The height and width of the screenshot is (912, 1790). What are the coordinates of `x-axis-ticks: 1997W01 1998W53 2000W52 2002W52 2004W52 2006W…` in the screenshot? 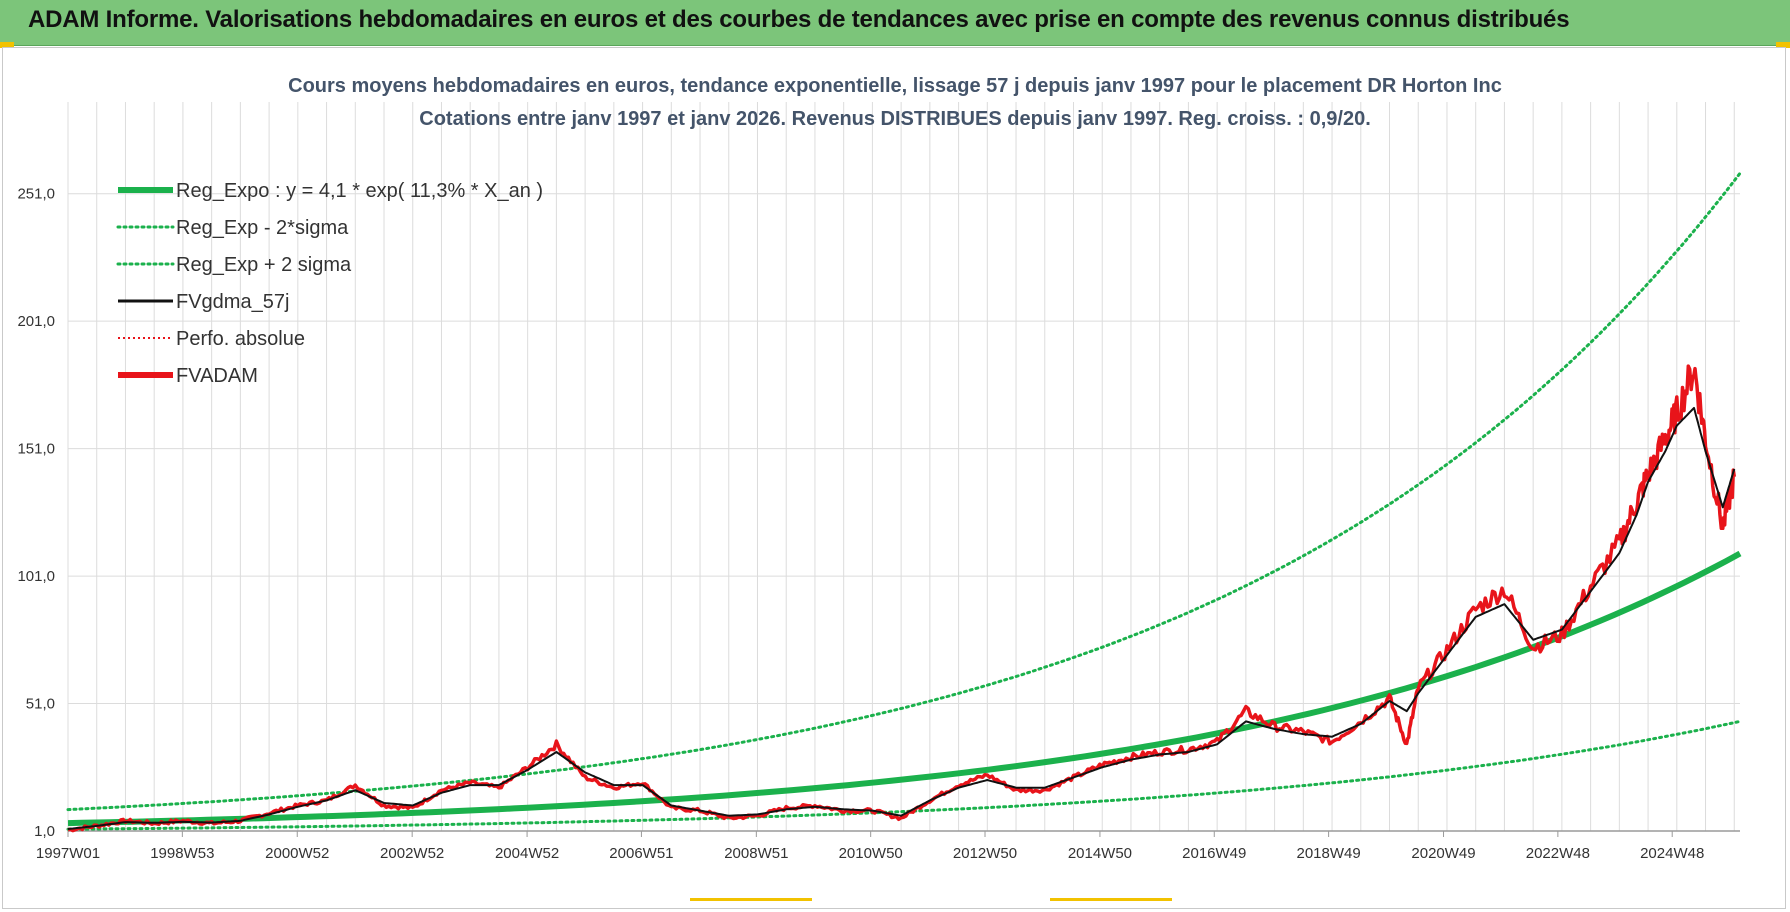 It's located at (870, 846).